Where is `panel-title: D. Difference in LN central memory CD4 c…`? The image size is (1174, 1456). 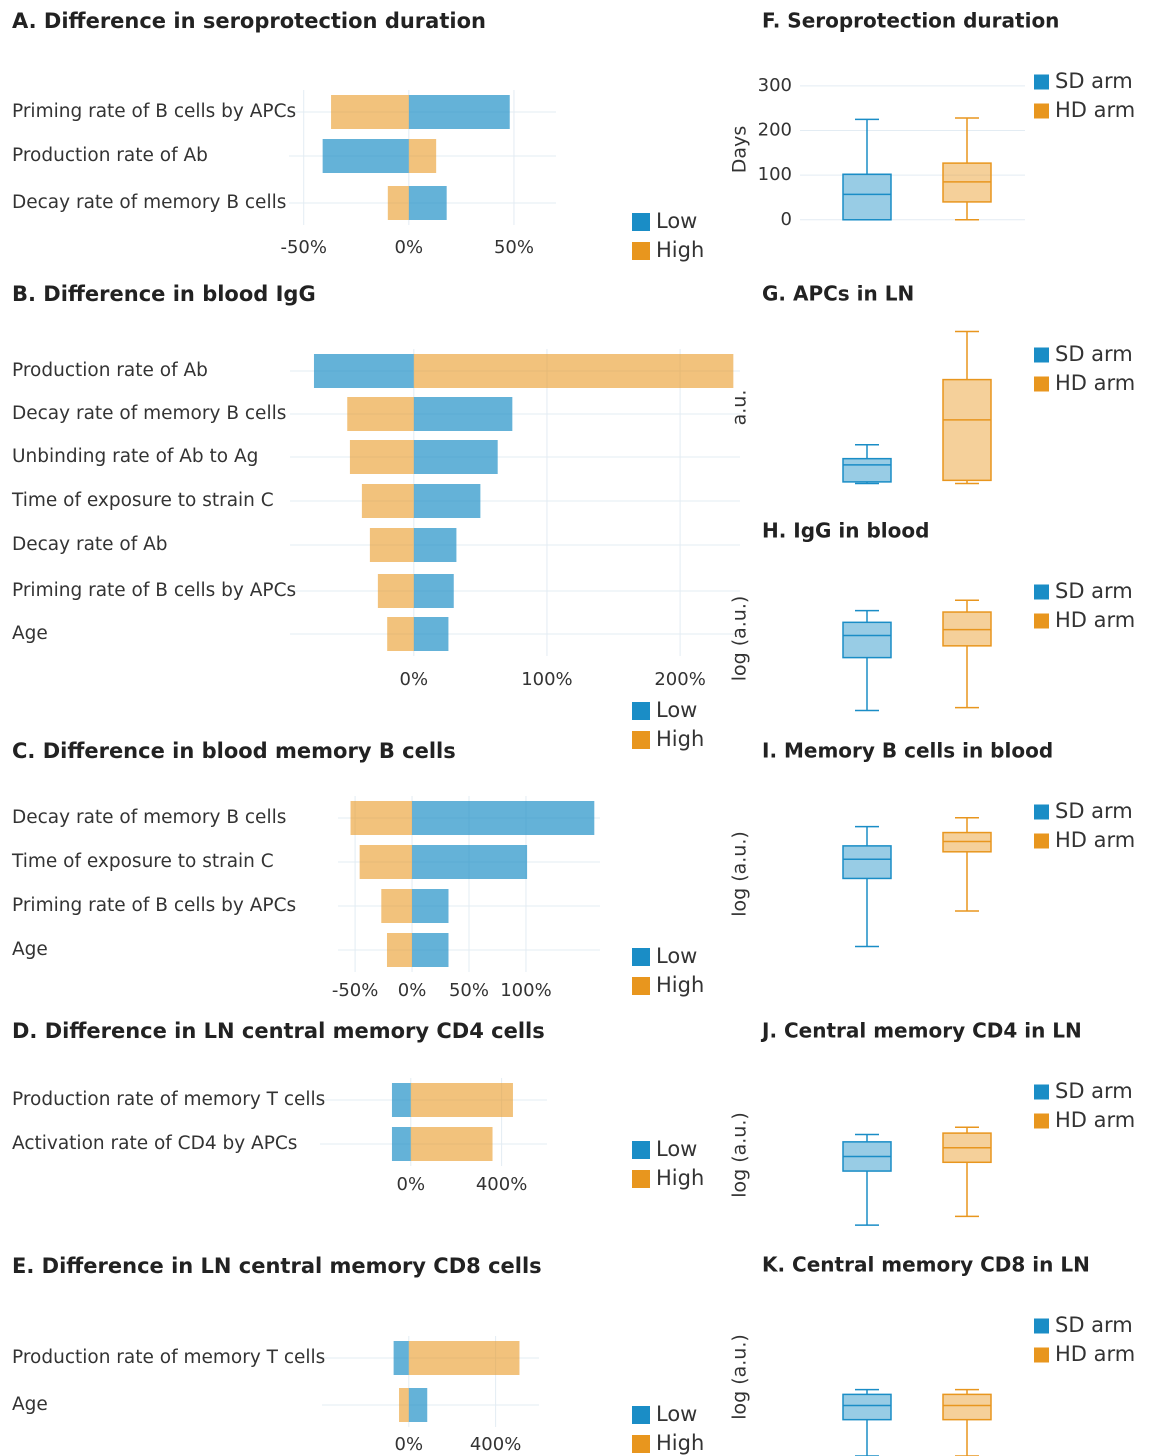 panel-title: D. Difference in LN central memory CD4 c… is located at coordinates (278, 1031).